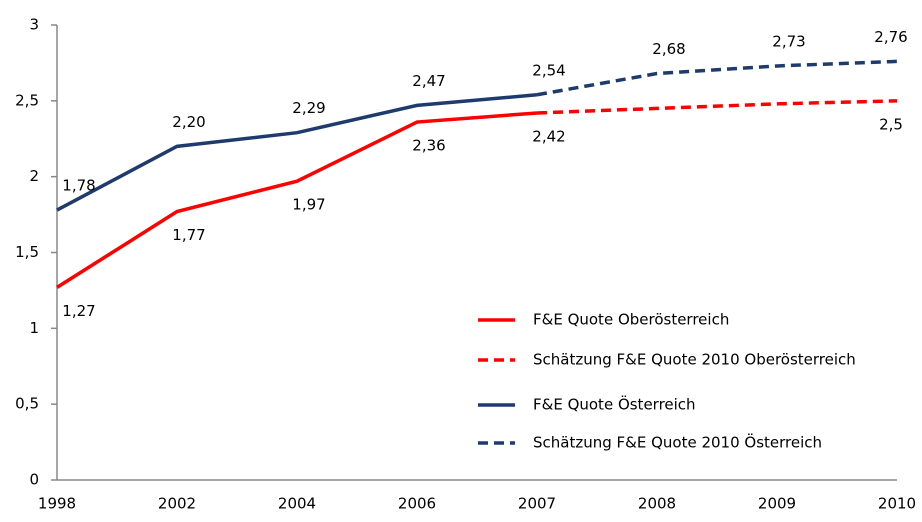 Image resolution: width=922 pixels, height=522 pixels. I want to click on data-label: 2,68, so click(668, 49).